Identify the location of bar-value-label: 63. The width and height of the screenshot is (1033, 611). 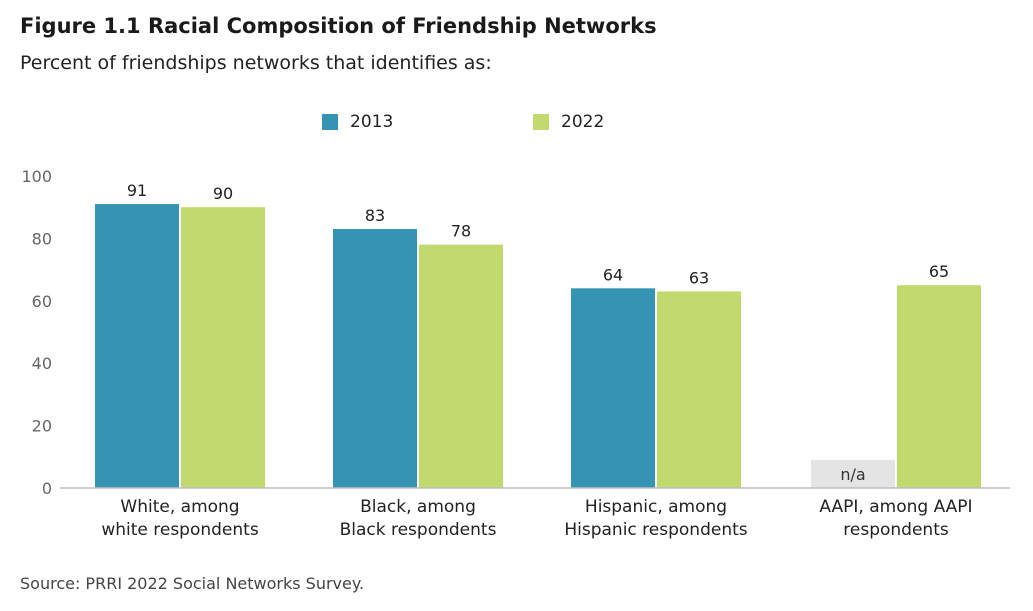
(699, 277).